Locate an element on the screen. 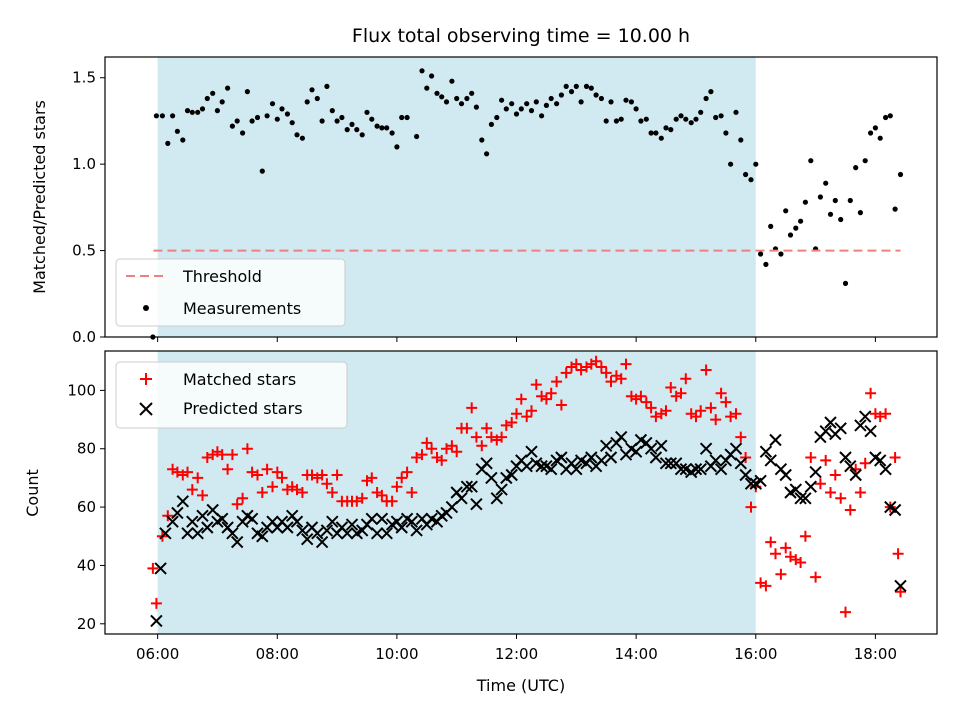 Image resolution: width=960 pixels, height=720 pixels. x-tick-label: 12:00 is located at coordinates (516, 654).